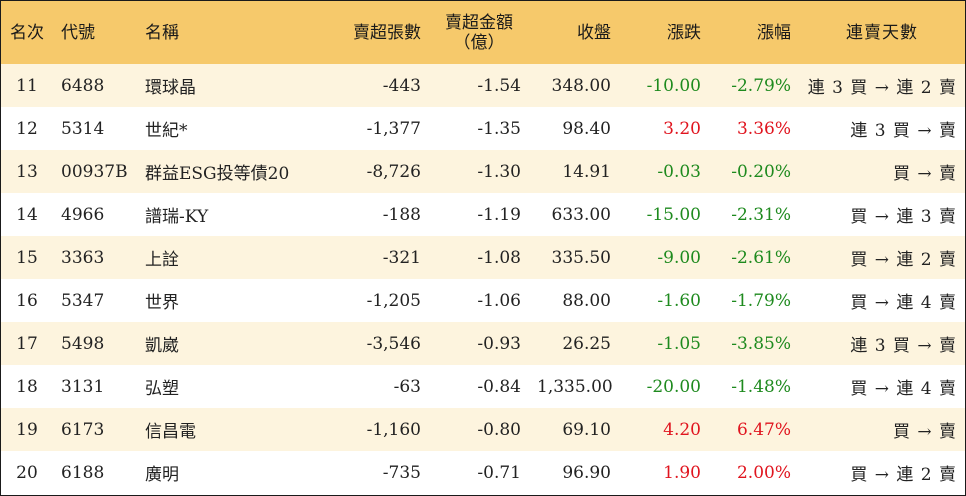 The height and width of the screenshot is (496, 966). Describe the element at coordinates (761, 343) in the screenshot. I see `cell-change-pct: -3.85%` at that location.